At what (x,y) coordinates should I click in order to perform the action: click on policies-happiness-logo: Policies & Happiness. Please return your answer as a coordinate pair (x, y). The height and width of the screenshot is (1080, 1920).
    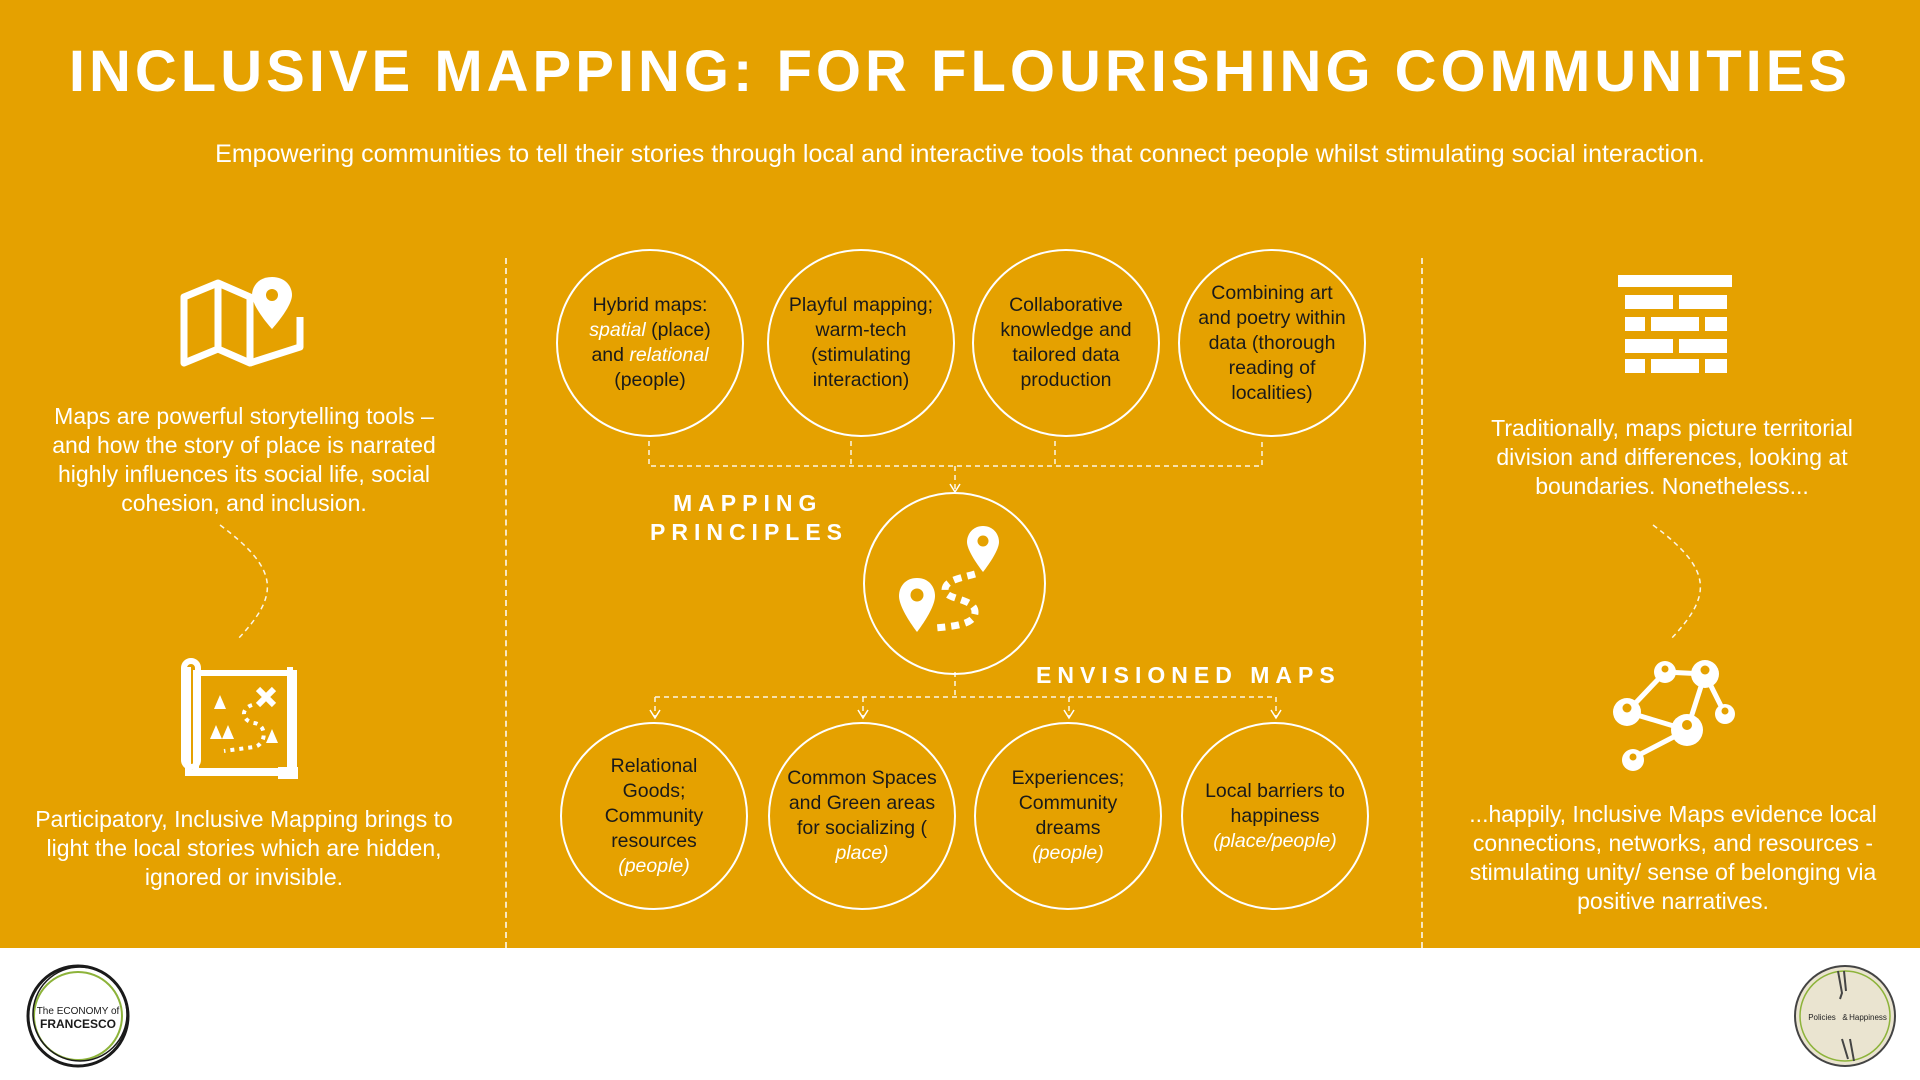
    Looking at the image, I should click on (1845, 1016).